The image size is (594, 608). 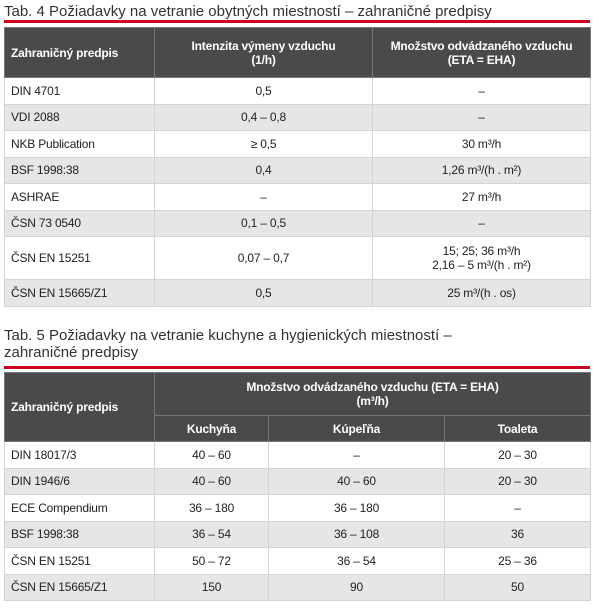 I want to click on header-cell: Množstvo odvádzaného vzduchu (ETA = EHA), so click(x=481, y=52).